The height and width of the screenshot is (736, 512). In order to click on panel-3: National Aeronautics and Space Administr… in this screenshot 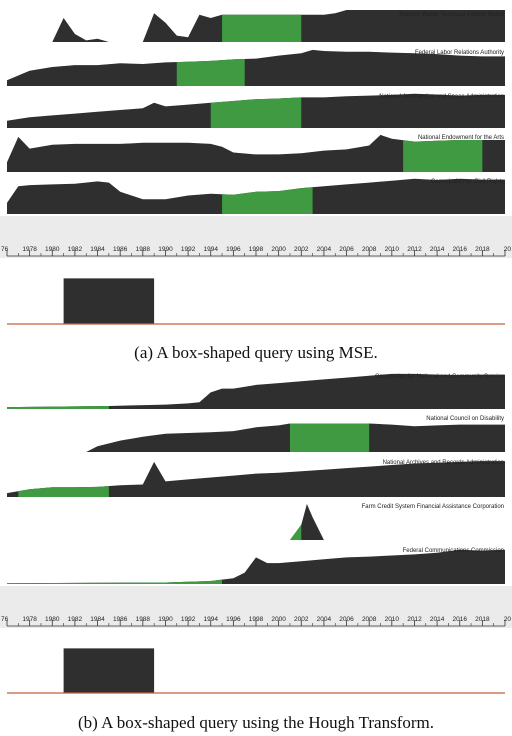, I will do `click(256, 110)`.